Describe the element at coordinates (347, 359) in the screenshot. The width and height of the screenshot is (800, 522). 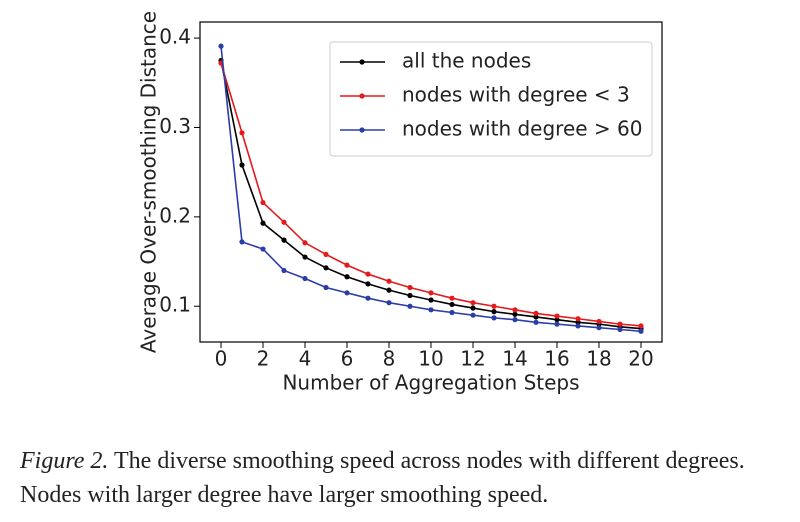
I see `x-tick-label: 6` at that location.